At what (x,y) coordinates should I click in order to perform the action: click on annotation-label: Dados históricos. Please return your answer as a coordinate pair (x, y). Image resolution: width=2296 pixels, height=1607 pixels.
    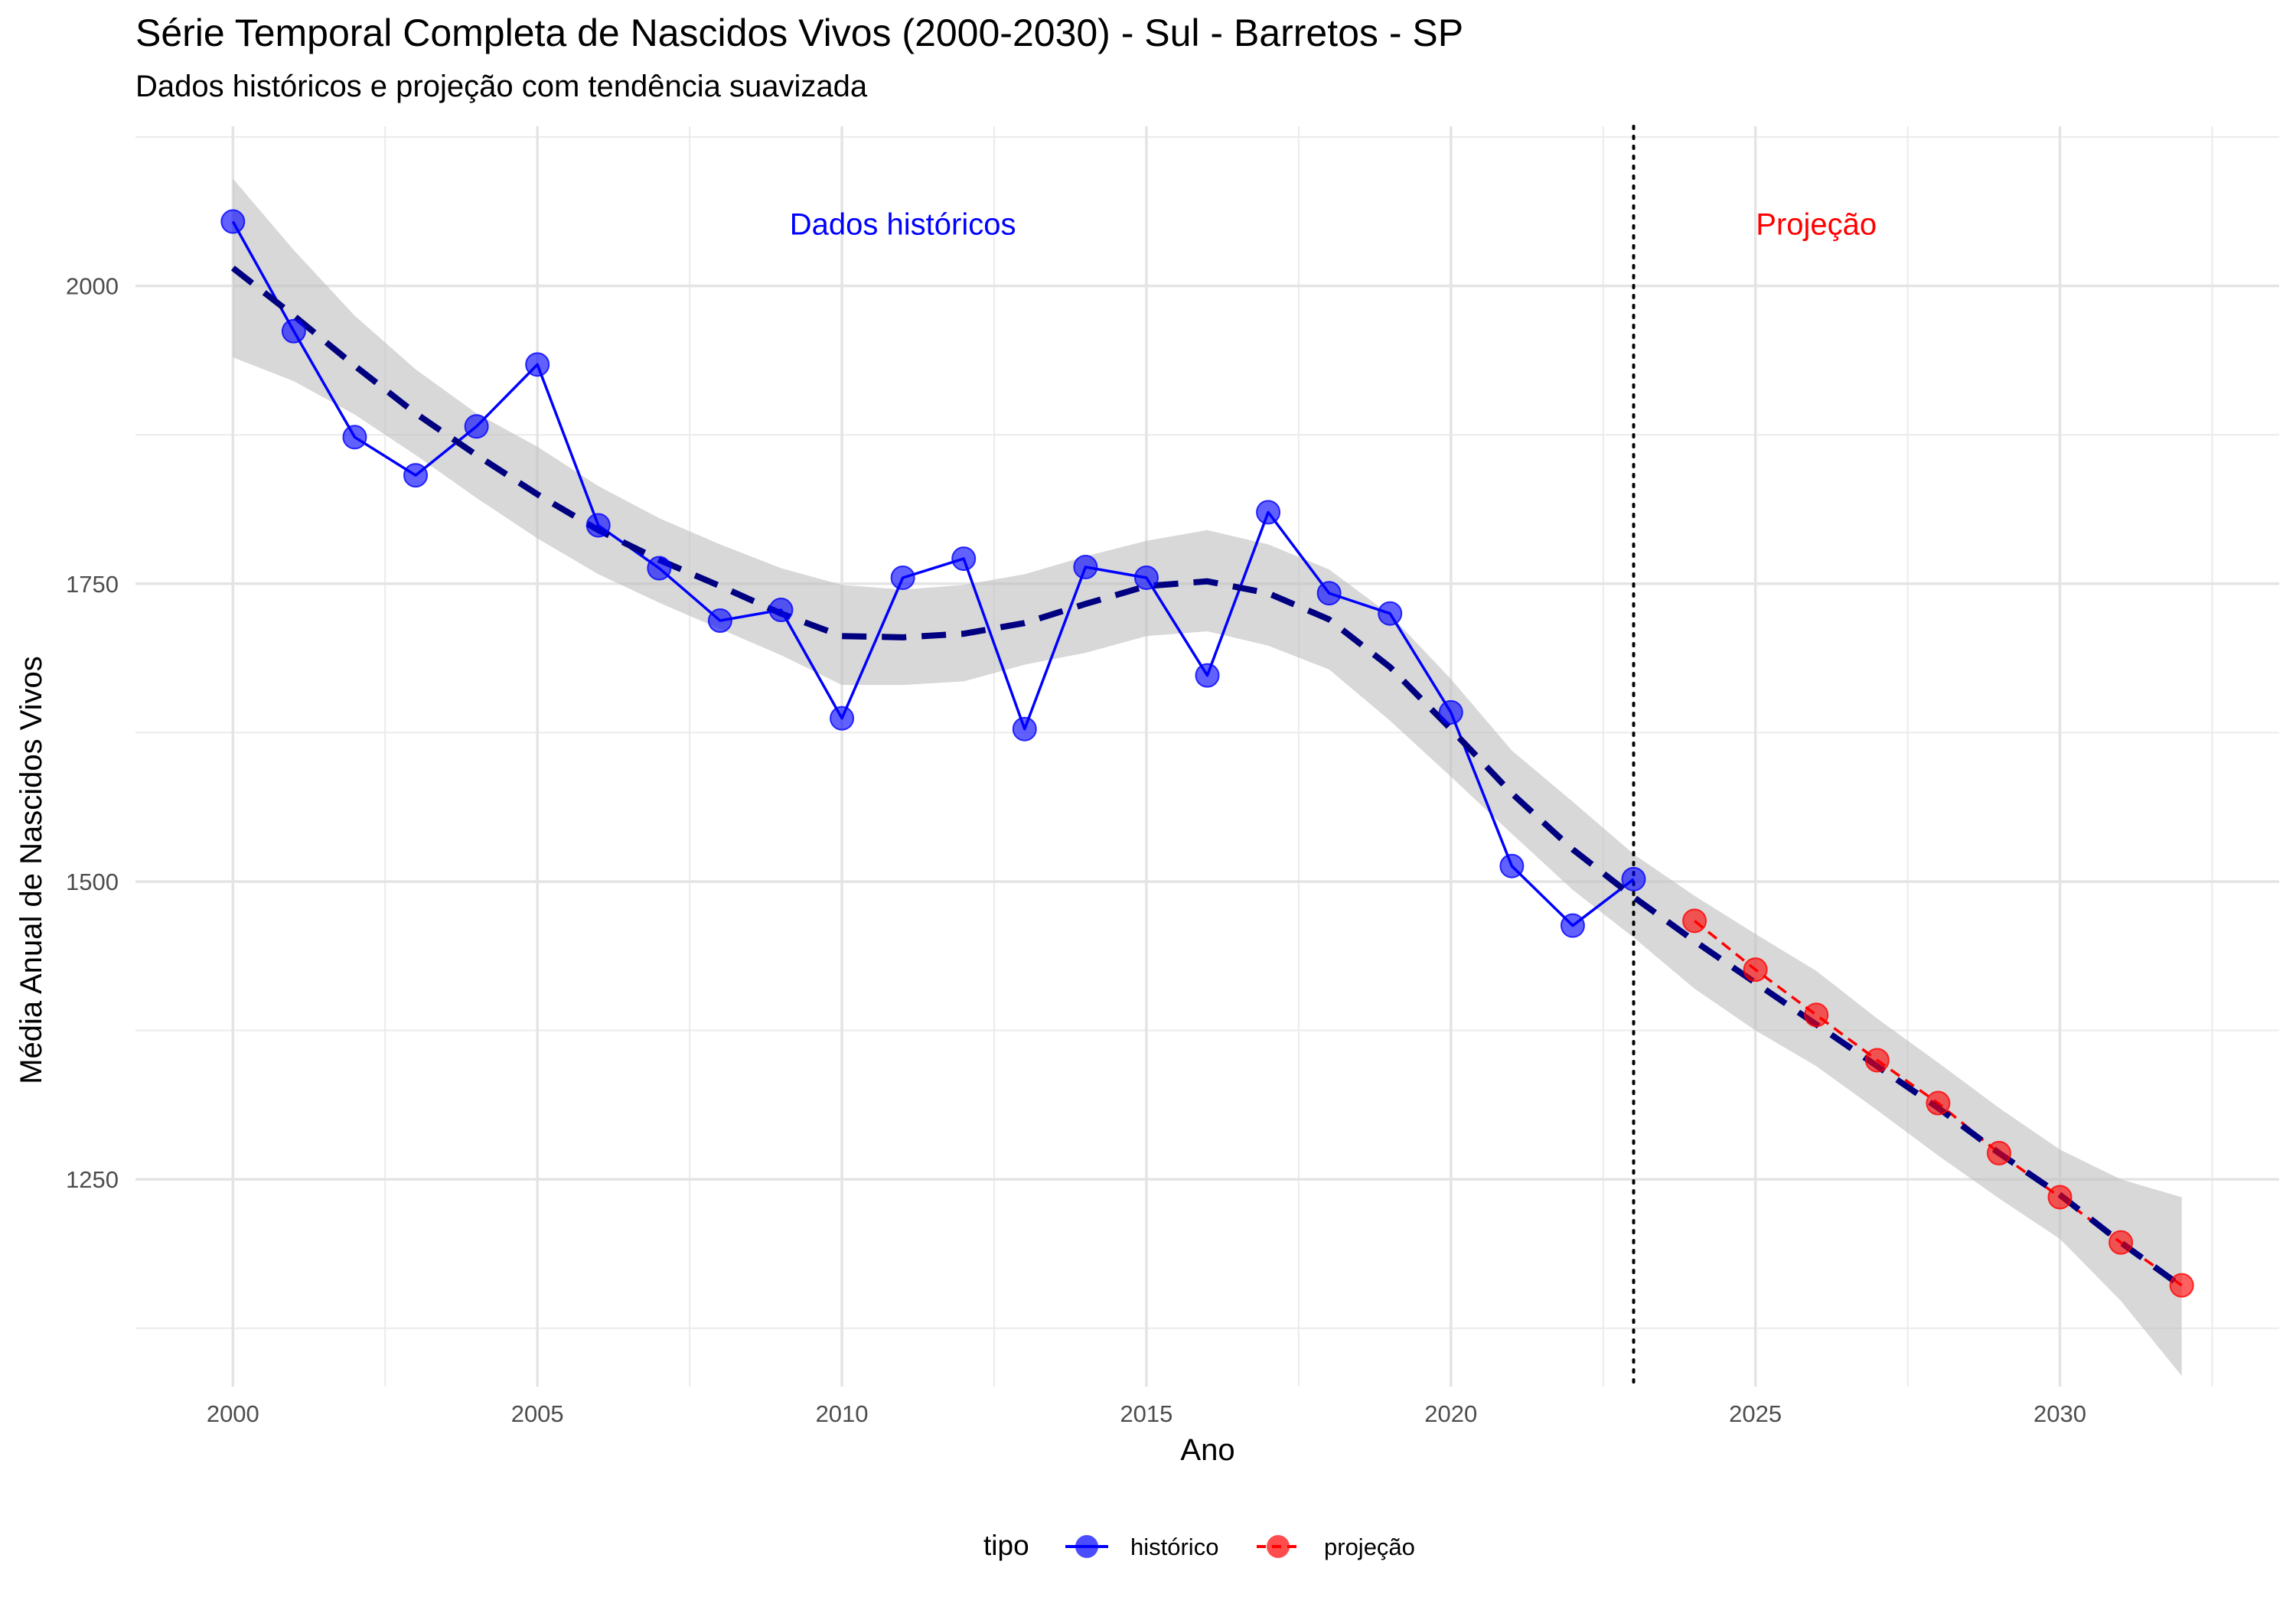
    Looking at the image, I should click on (903, 225).